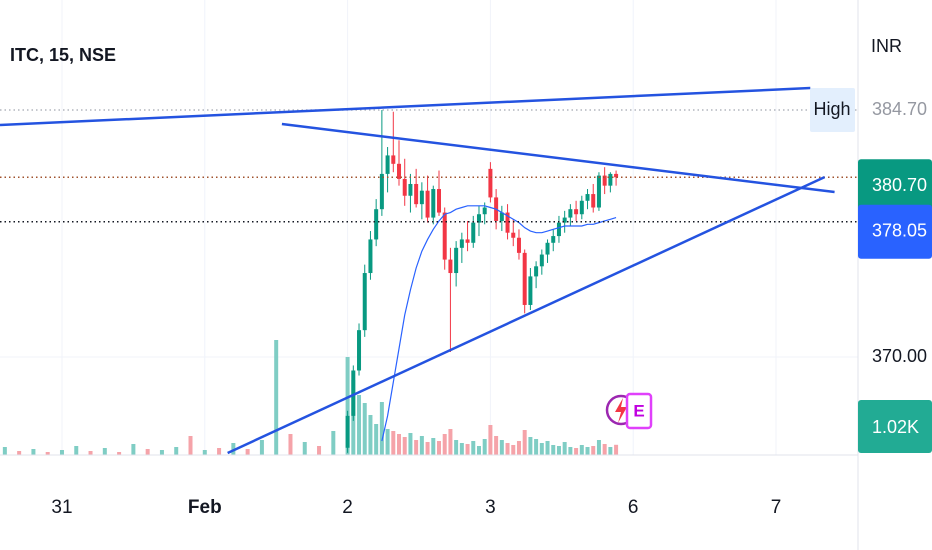  What do you see at coordinates (633, 507) in the screenshot?
I see `x-tick-label: 6` at bounding box center [633, 507].